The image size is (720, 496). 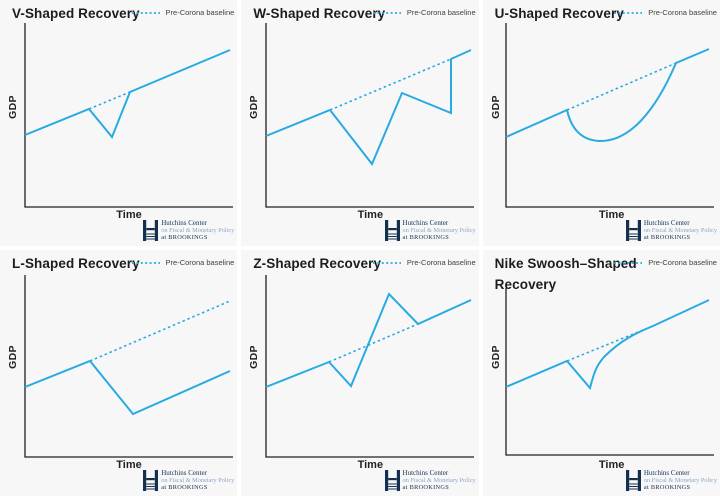 What do you see at coordinates (565, 274) in the screenshot?
I see `chart-title: Nike Swoosh–Shaped Recovery` at bounding box center [565, 274].